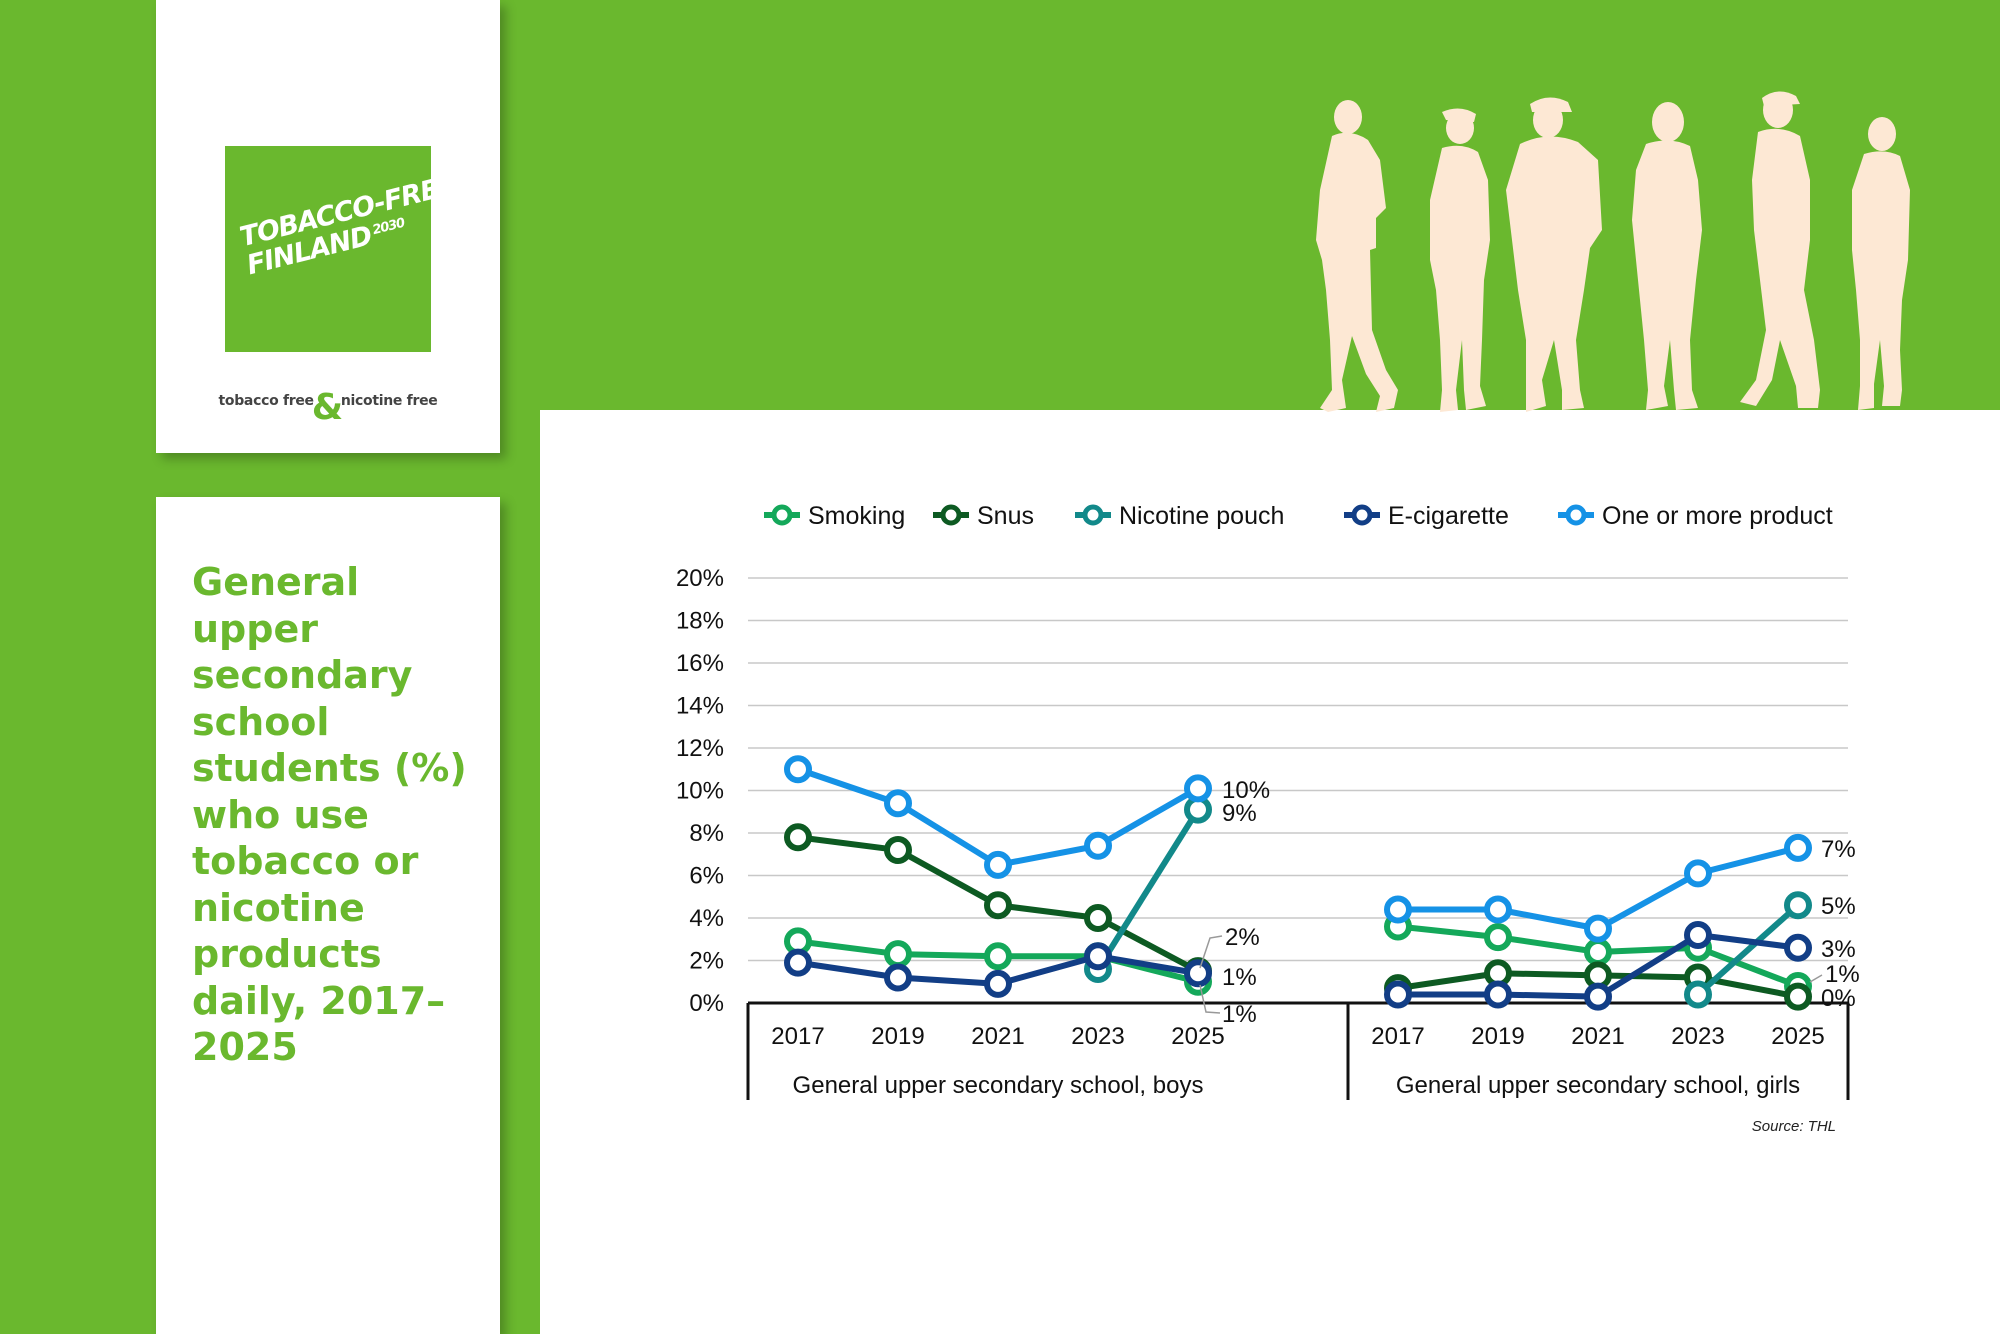 The height and width of the screenshot is (1334, 2000). Describe the element at coordinates (1242, 937) in the screenshot. I see `data-label: 2%` at that location.